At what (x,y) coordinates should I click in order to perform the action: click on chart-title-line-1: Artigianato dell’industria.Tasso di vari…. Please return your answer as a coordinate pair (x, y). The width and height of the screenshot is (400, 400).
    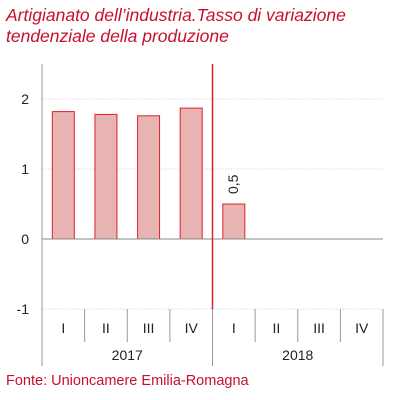
    Looking at the image, I should click on (176, 15).